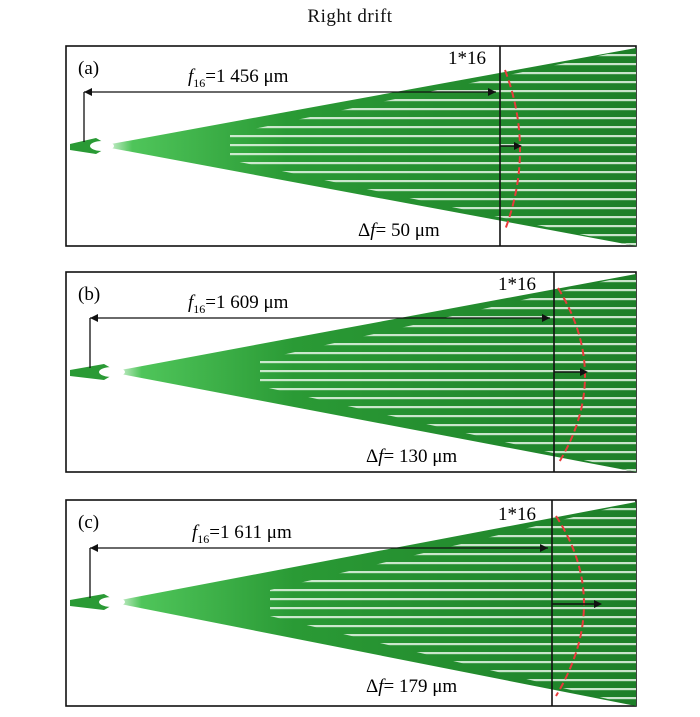  Describe the element at coordinates (246, 302) in the screenshot. I see `focal-value: =1 609 μm` at that location.